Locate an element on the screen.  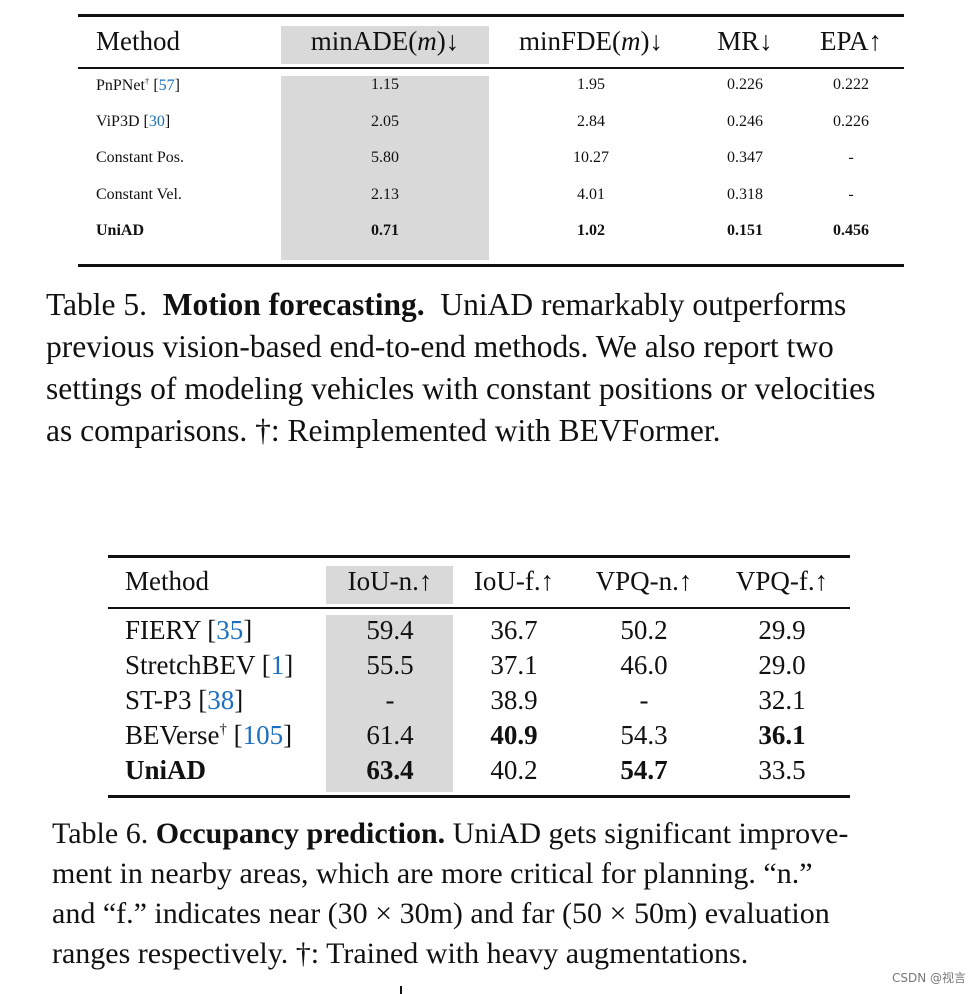
table6-value-cell: 54.3 is located at coordinates (644, 735).